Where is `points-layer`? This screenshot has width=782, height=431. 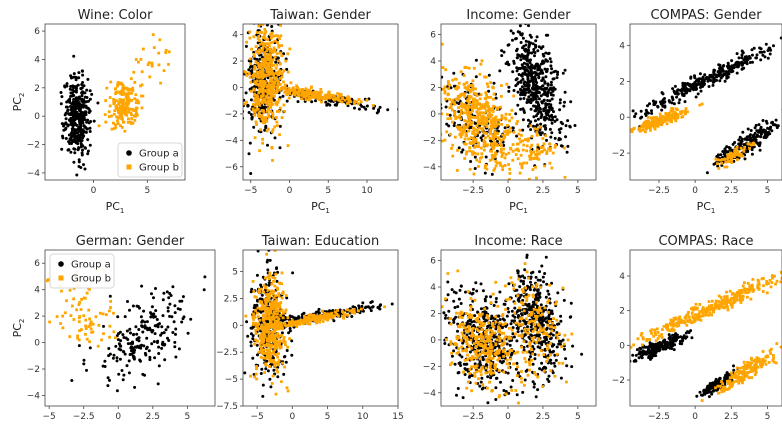 points-layer is located at coordinates (115, 105).